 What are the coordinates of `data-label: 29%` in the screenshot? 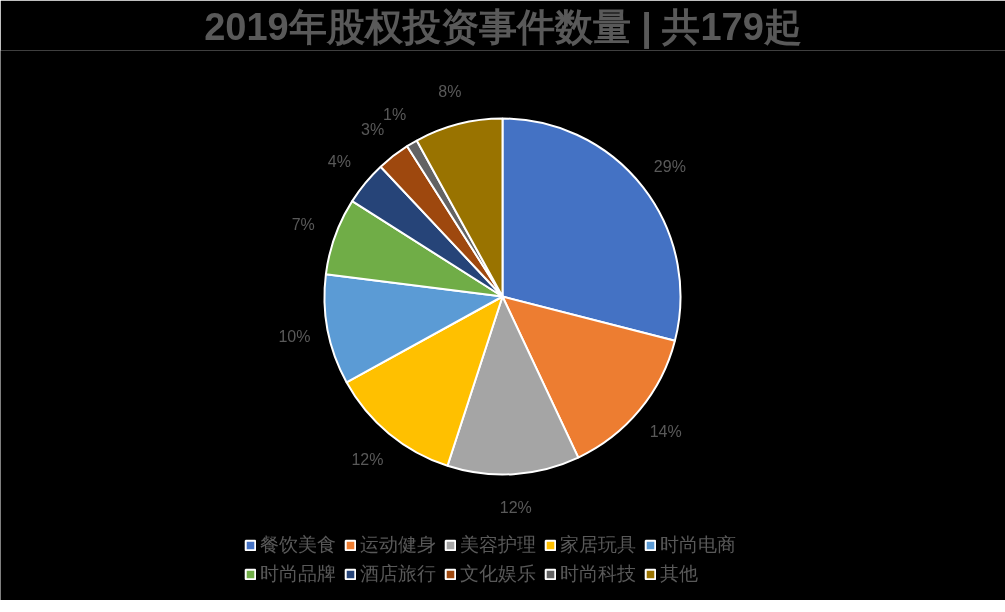 It's located at (669, 167).